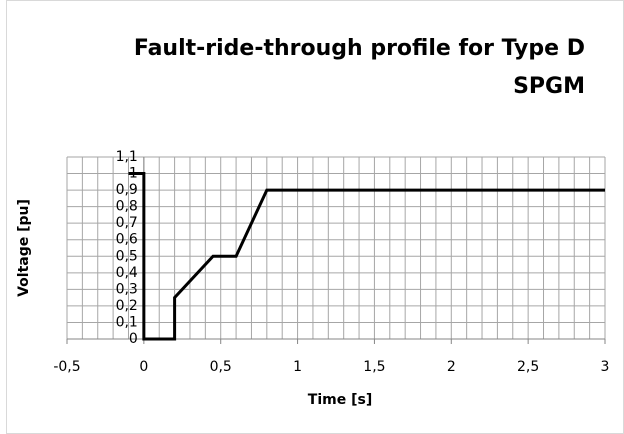 The width and height of the screenshot is (624, 434). Describe the element at coordinates (127, 256) in the screenshot. I see `y-tick-label: 0,5` at that location.